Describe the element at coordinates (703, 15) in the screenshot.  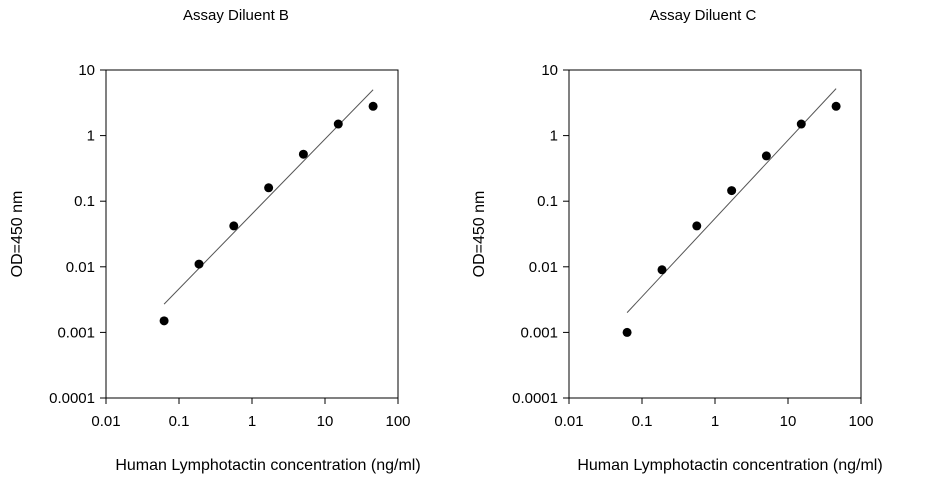
I see `chart-title: Assay Diluent C` at that location.